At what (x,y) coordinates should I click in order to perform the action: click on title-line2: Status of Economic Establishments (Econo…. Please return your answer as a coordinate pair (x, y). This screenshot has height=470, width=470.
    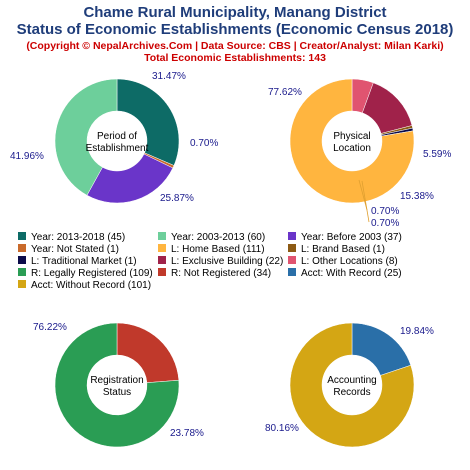
    Looking at the image, I should click on (235, 29).